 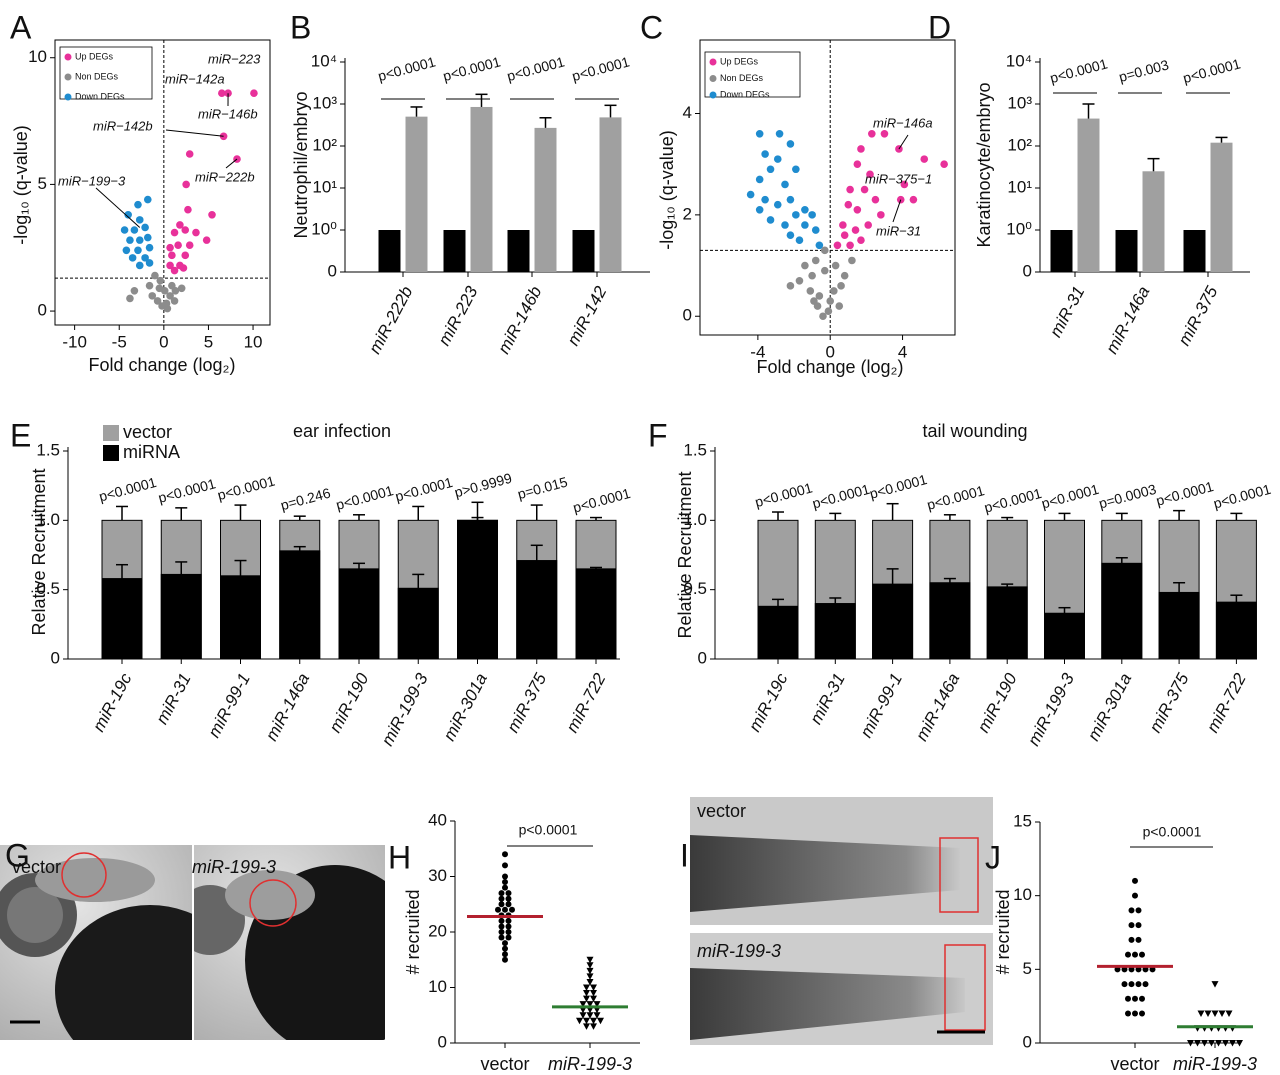 What do you see at coordinates (827, 698) in the screenshot?
I see `x-tick-label: miR-31` at bounding box center [827, 698].